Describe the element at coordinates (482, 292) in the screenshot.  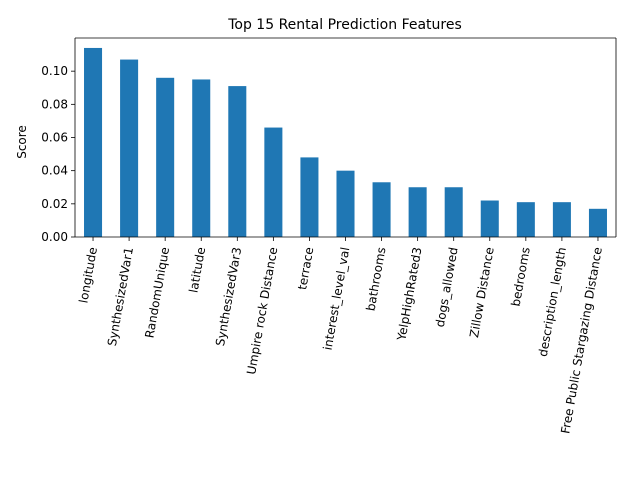
I see `x-tick-label: Zillow Distance` at that location.